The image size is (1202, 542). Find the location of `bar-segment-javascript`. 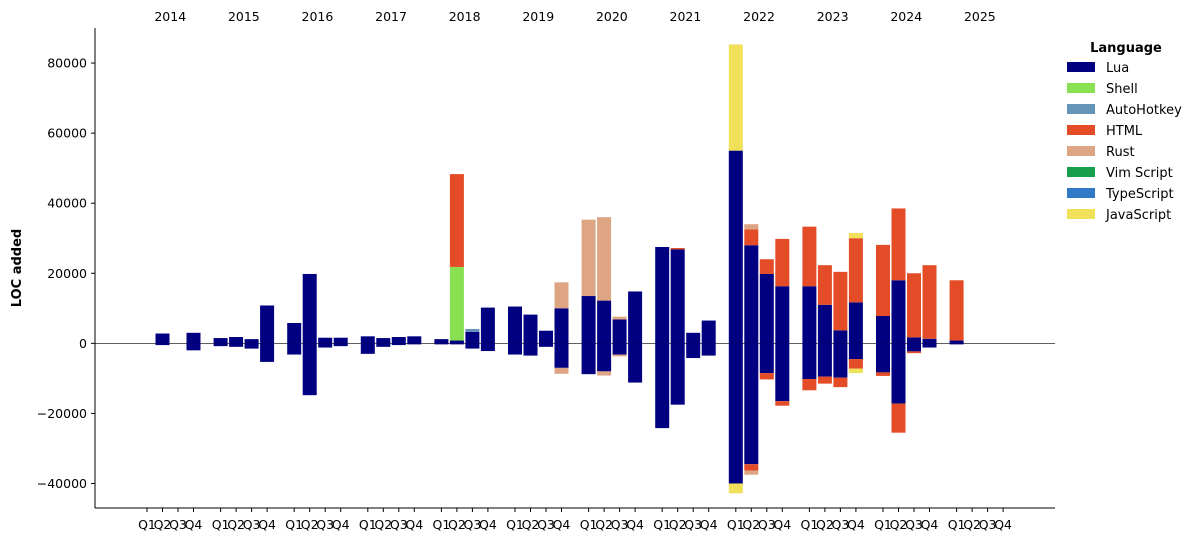

bar-segment-javascript is located at coordinates (735, 97).